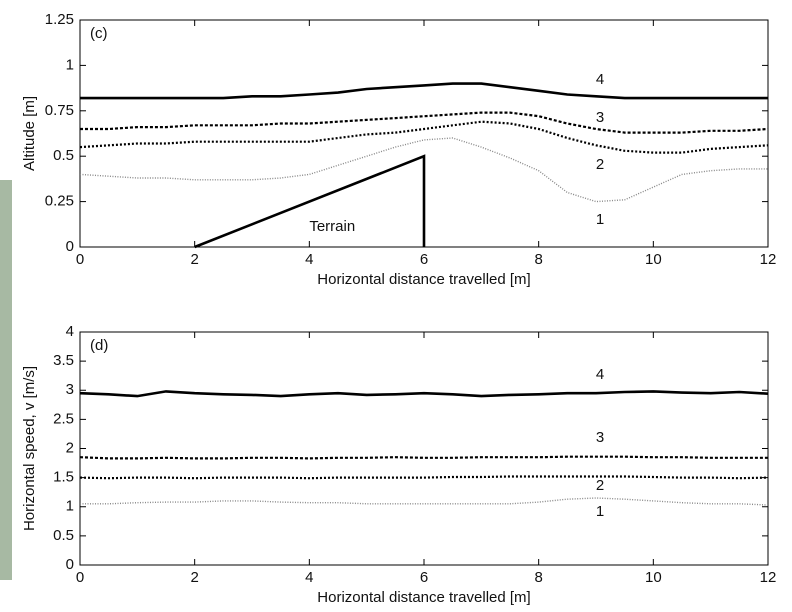  What do you see at coordinates (99, 345) in the screenshot?
I see `panel-label: (d)` at bounding box center [99, 345].